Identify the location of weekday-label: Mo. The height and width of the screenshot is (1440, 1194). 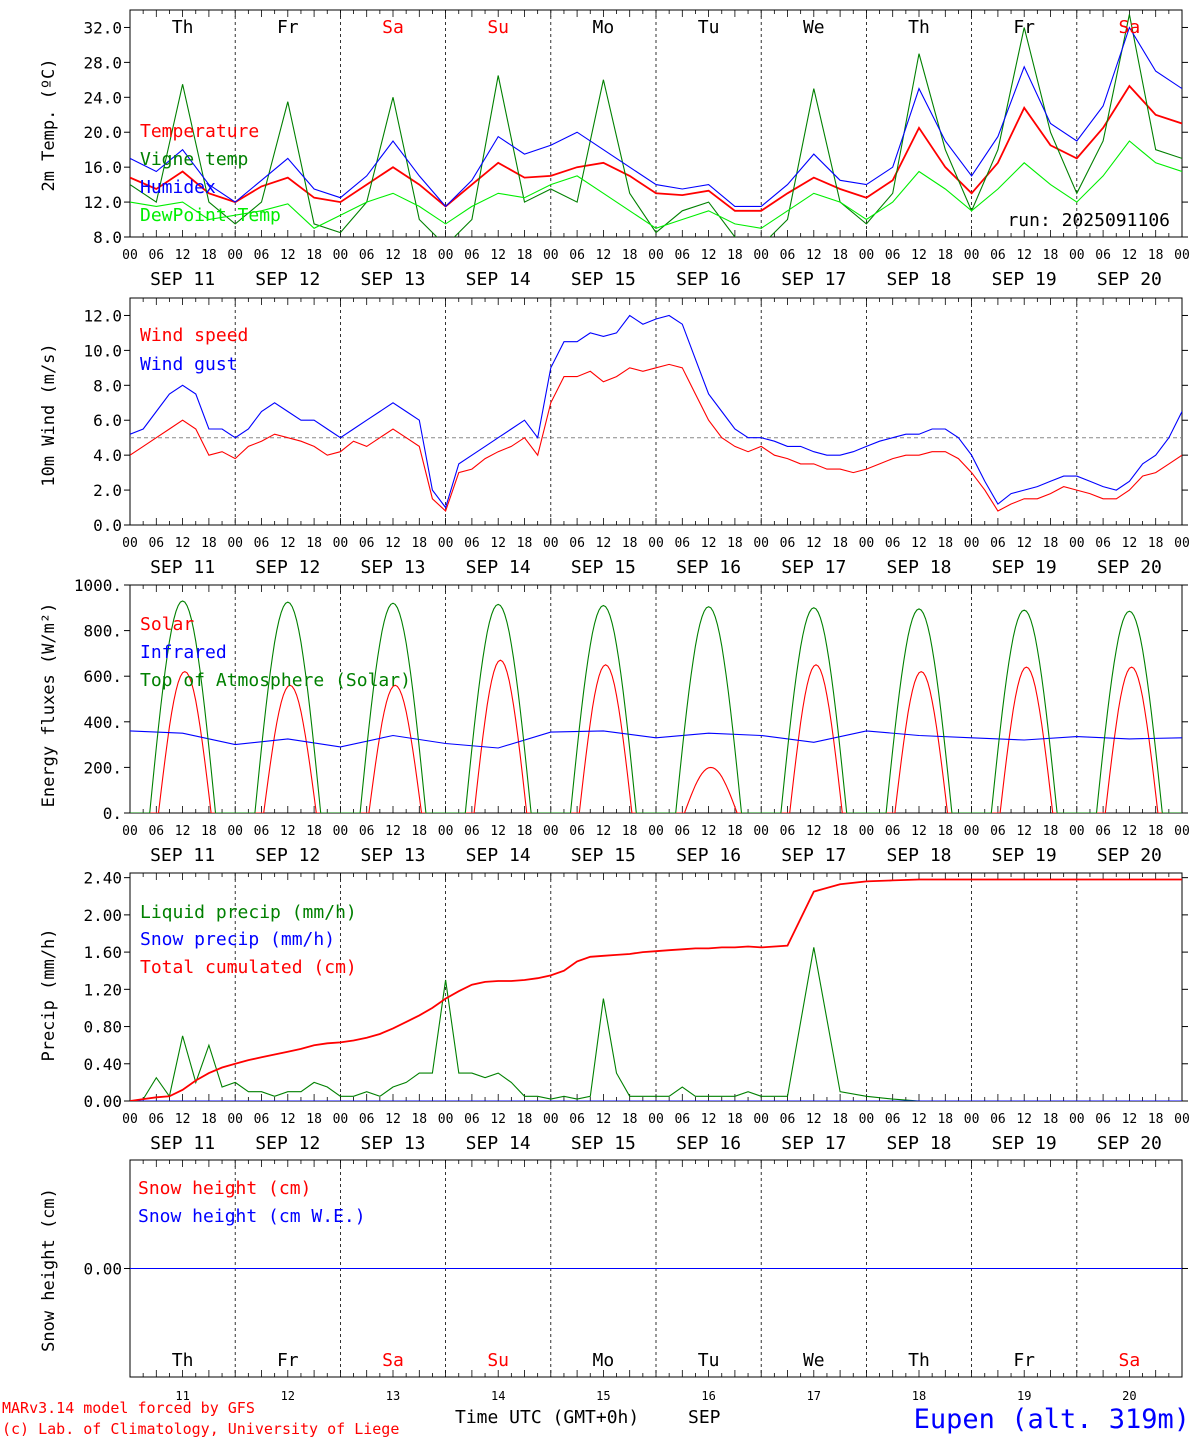
(604, 1360).